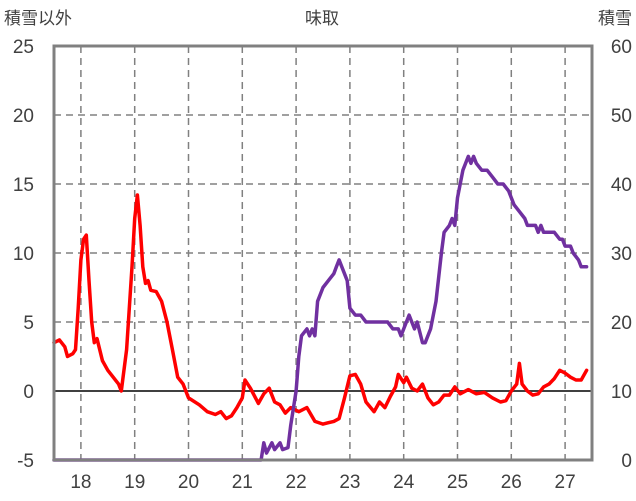 This screenshot has height=501, width=636. Describe the element at coordinates (621, 116) in the screenshot. I see `y-right-tick-label: 50` at that location.